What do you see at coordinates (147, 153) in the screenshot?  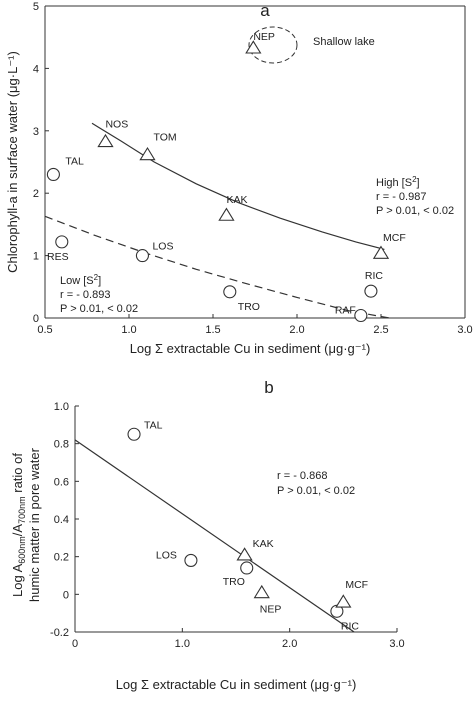 I see `panel-a-point-tom` at bounding box center [147, 153].